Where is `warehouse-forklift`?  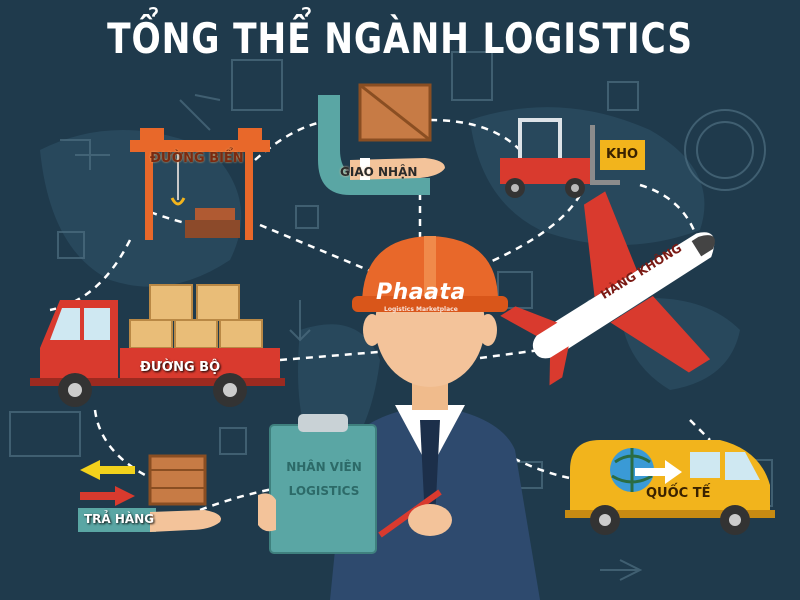 warehouse-forklift is located at coordinates (572, 158).